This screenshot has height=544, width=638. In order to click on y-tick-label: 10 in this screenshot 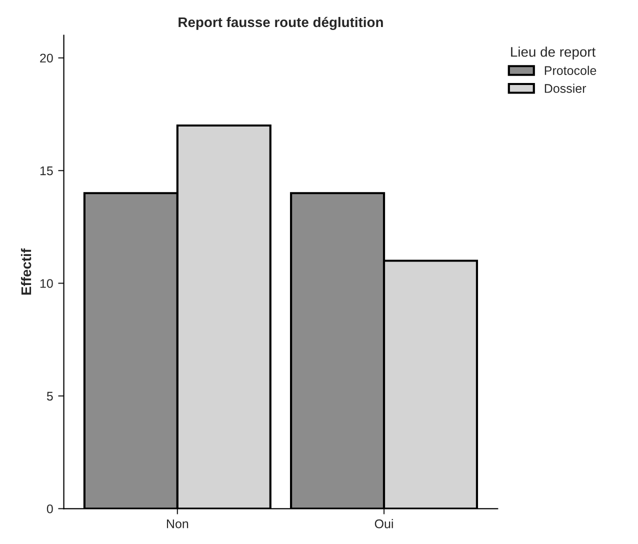, I will do `click(46, 283)`.